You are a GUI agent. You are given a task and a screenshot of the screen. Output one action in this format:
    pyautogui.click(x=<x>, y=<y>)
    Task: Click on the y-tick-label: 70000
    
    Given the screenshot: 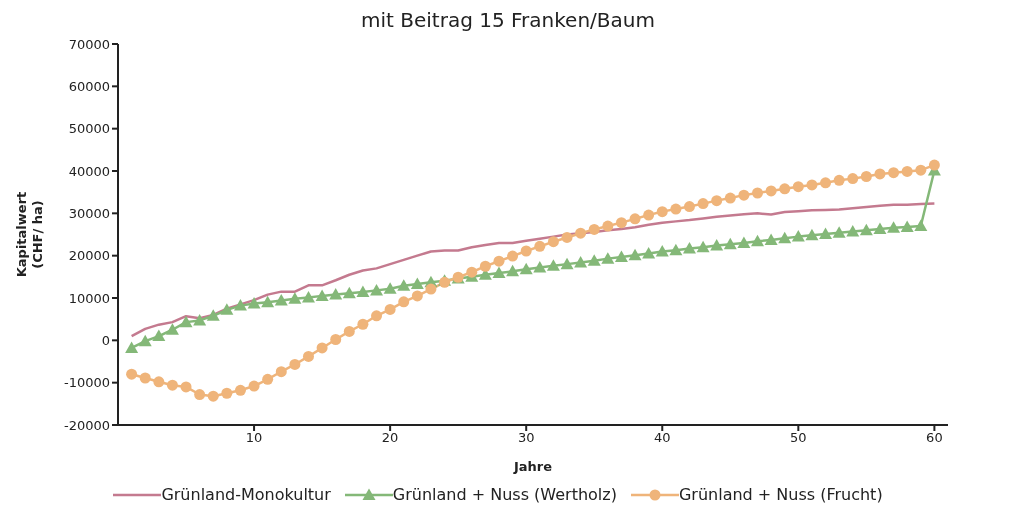 What is the action you would take?
    pyautogui.click(x=89, y=44)
    